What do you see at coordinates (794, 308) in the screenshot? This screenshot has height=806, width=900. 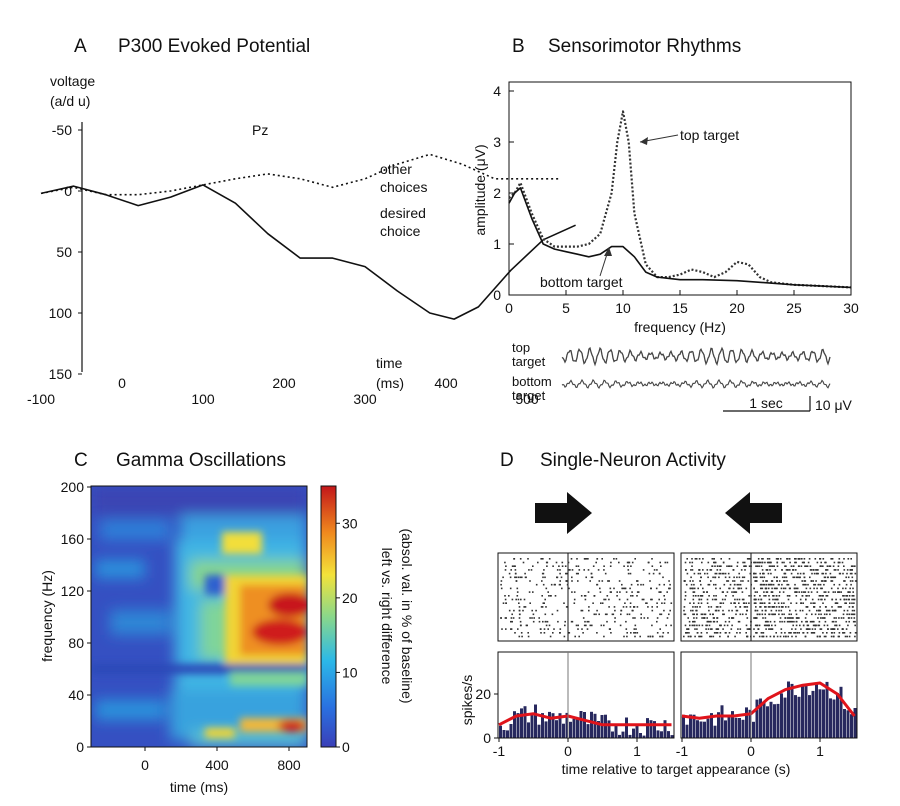 I see `panel-b-xtick-label: 25` at bounding box center [794, 308].